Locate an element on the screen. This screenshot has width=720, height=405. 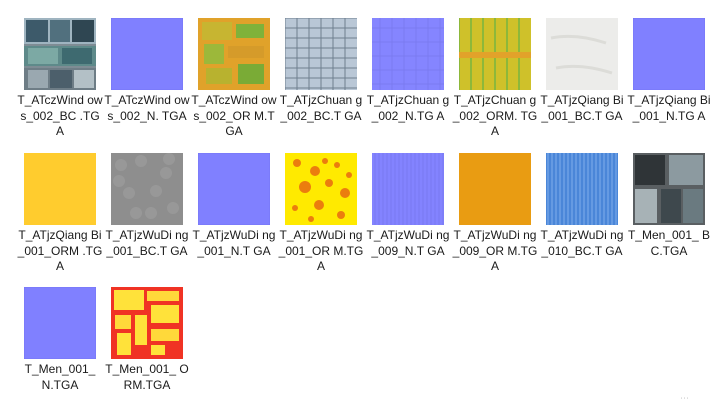
file-item: T_ATjzQiang Bi_001_N.TG A is located at coordinates (669, 71).